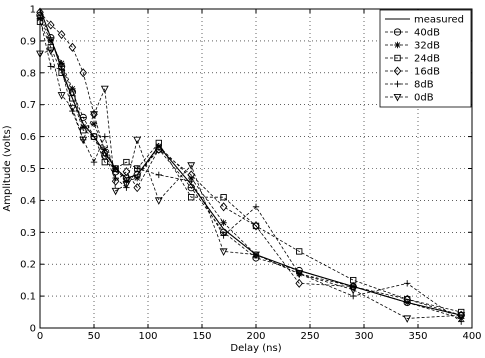 The height and width of the screenshot is (358, 485). What do you see at coordinates (33, 10) in the screenshot?
I see `y-tick-label: 1` at bounding box center [33, 10].